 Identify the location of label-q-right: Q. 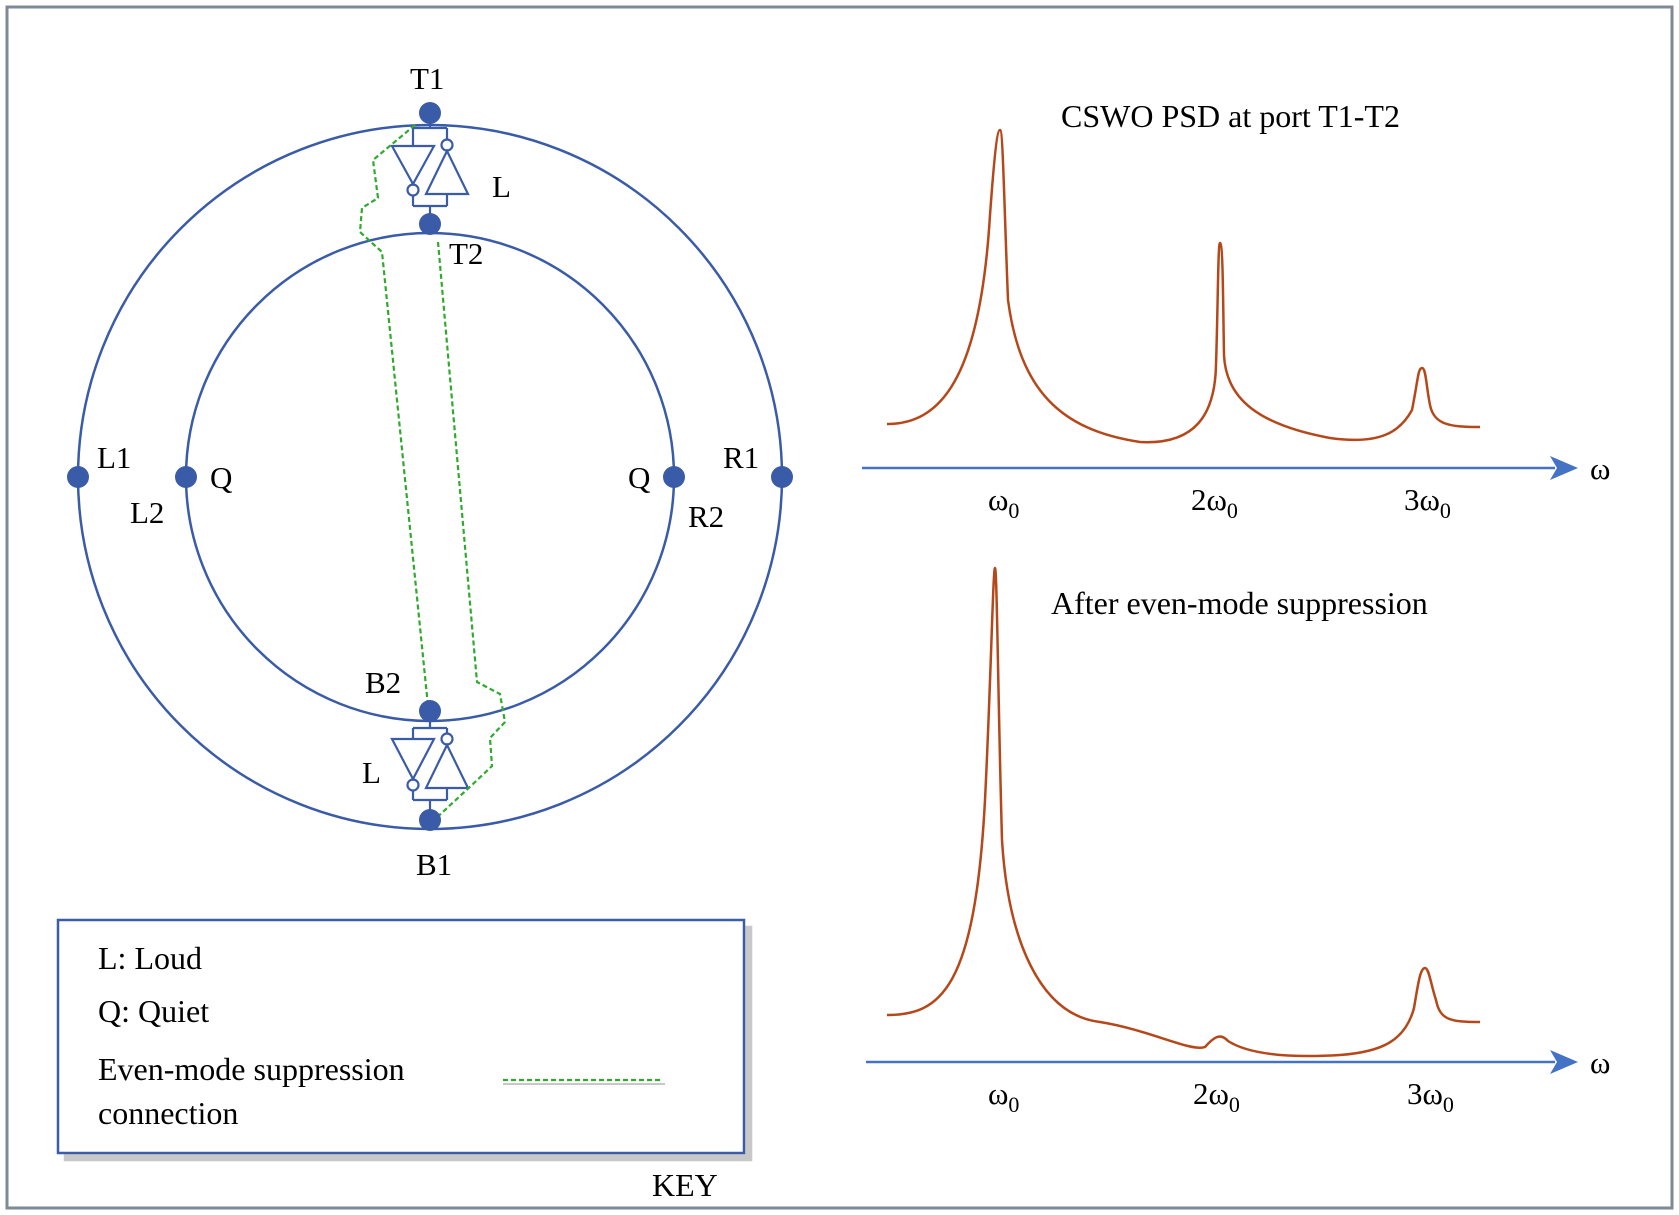
(639, 477).